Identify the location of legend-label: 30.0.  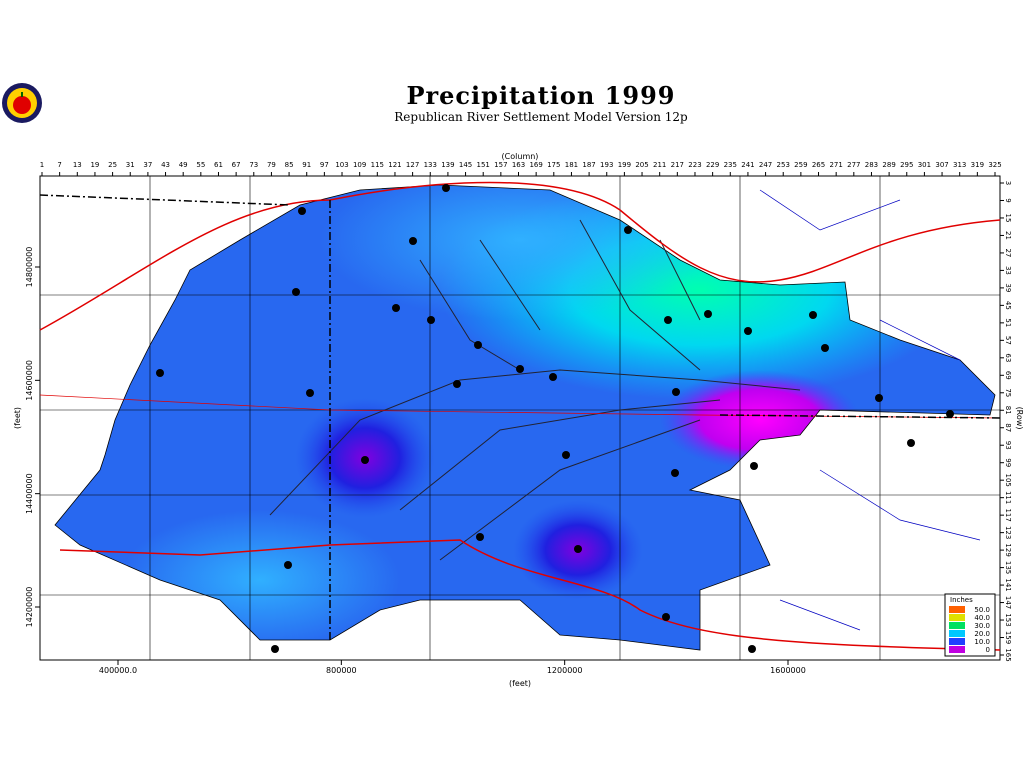
(982, 626).